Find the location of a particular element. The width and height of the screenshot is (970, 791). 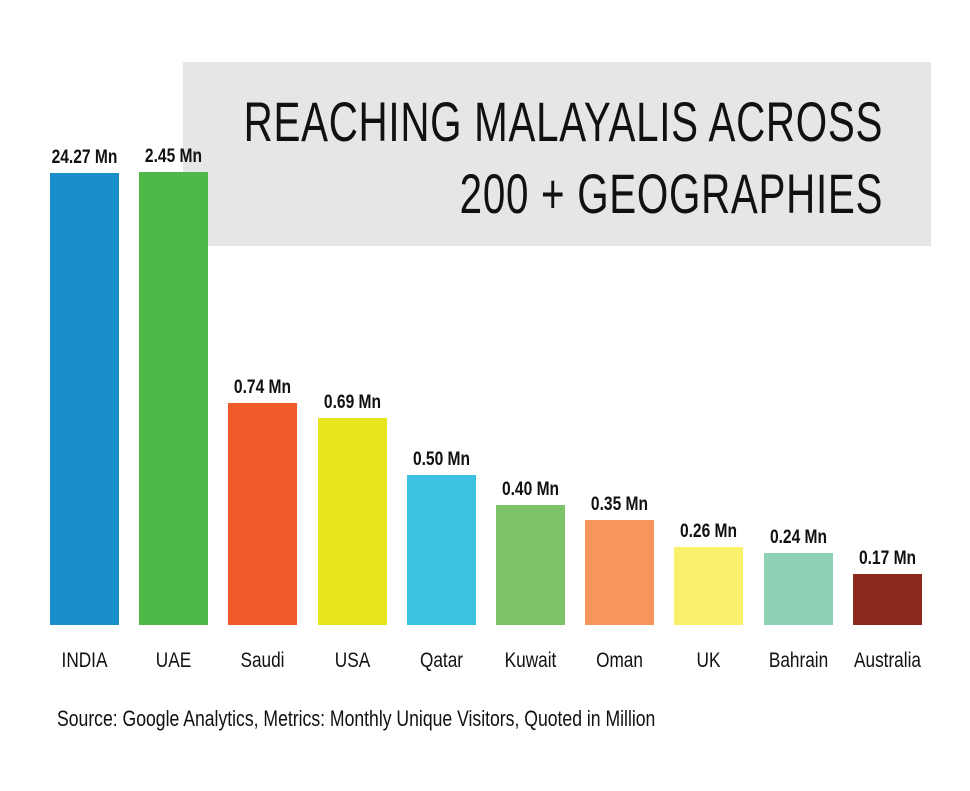

bar-kuwait is located at coordinates (530, 565).